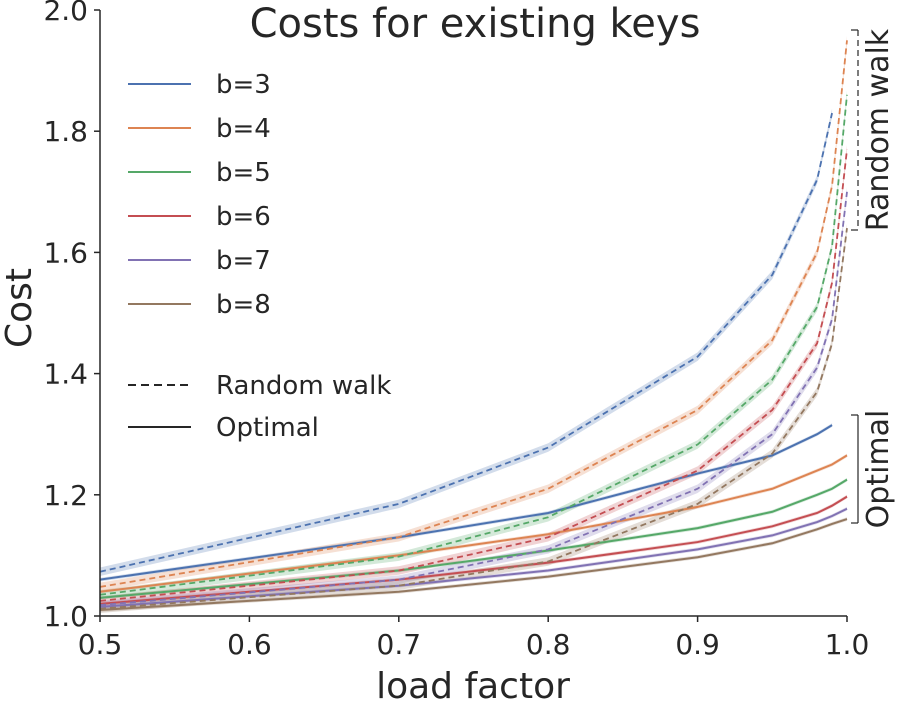 Image resolution: width=898 pixels, height=701 pixels. I want to click on optimal-bracket-label: Optimal, so click(878, 469).